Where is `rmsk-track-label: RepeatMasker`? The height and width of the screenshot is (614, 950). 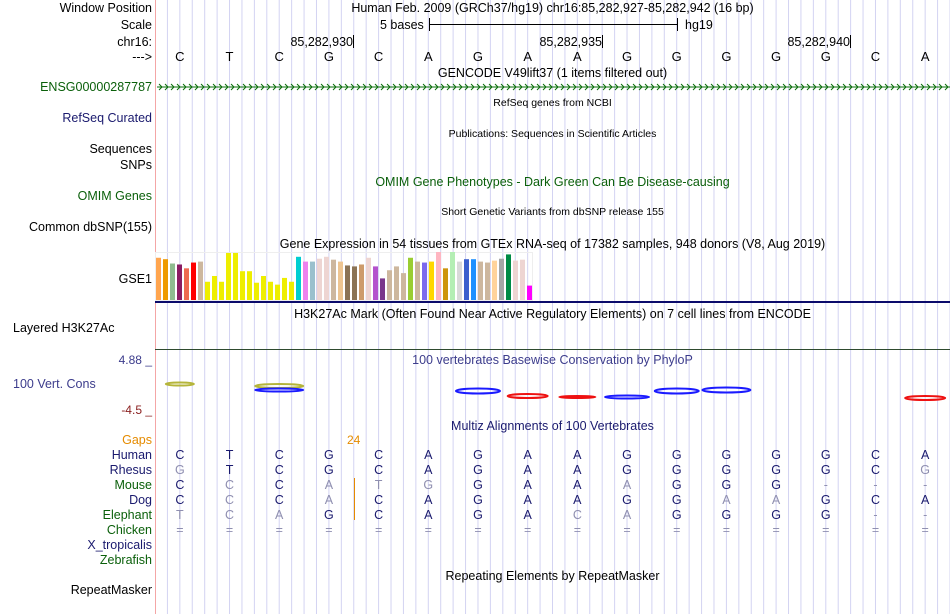
rmsk-track-label: RepeatMasker is located at coordinates (111, 590).